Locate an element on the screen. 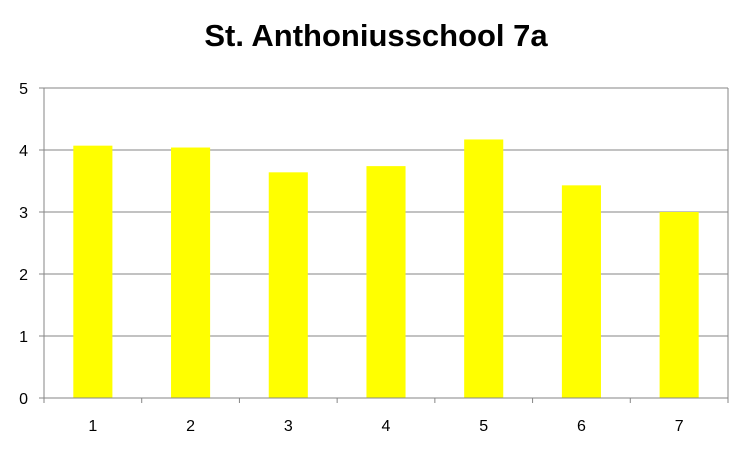  x-tick-label: 6 is located at coordinates (581, 426).